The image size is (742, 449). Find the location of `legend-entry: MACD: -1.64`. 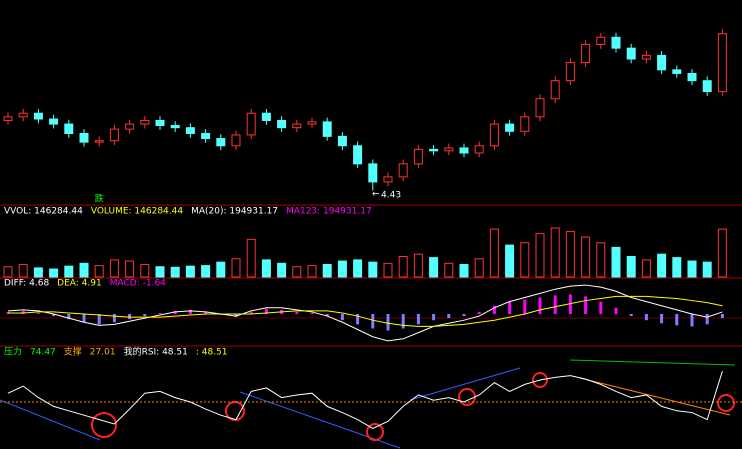

legend-entry: MACD: -1.64 is located at coordinates (138, 284).